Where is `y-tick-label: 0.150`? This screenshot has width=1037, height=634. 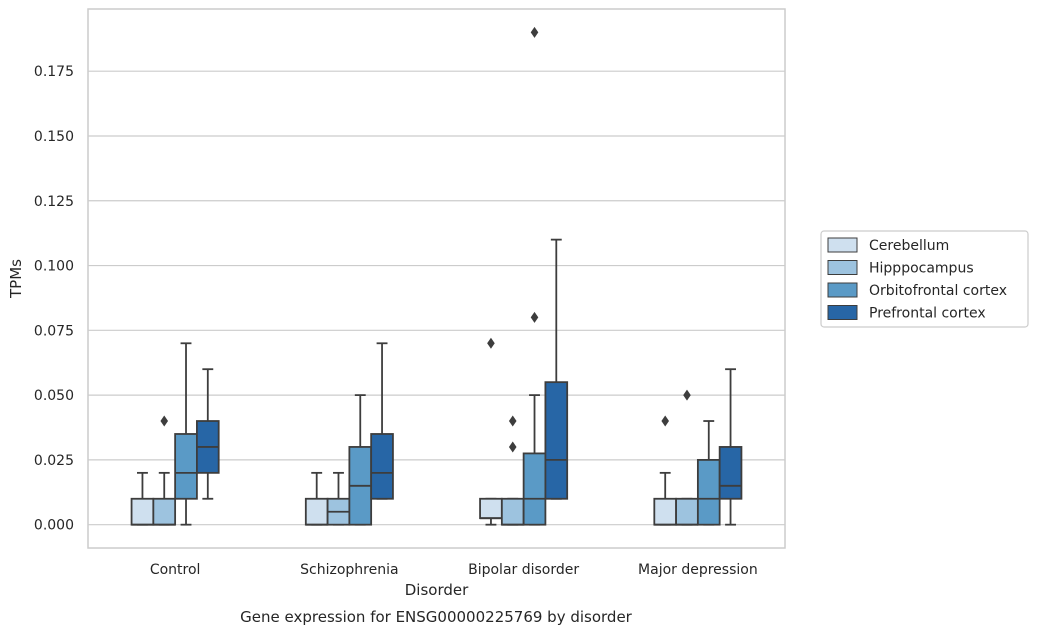
y-tick-label: 0.150 is located at coordinates (54, 137).